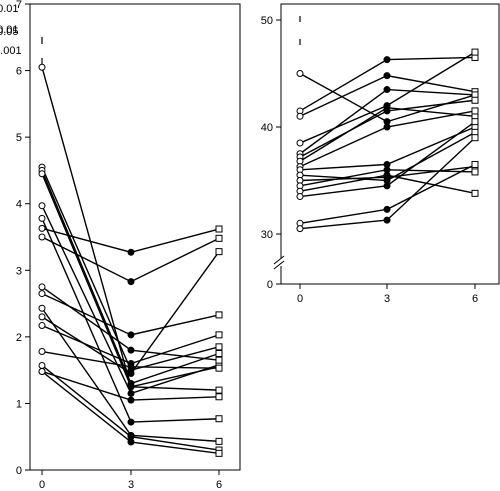 The width and height of the screenshot is (500, 491). What do you see at coordinates (19, 271) in the screenshot?
I see `y-tick-label: 3` at bounding box center [19, 271].